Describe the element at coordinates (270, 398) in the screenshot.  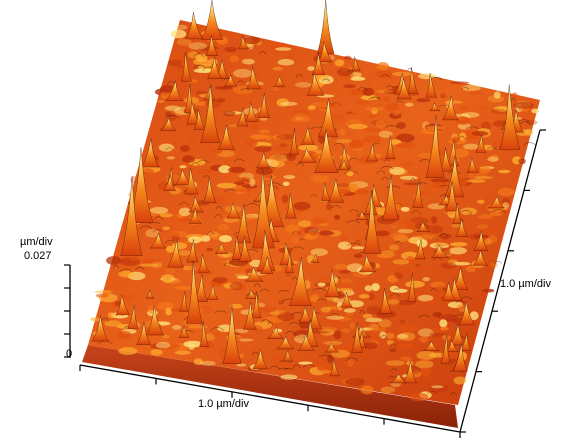
I see `x-axis-line` at that location.